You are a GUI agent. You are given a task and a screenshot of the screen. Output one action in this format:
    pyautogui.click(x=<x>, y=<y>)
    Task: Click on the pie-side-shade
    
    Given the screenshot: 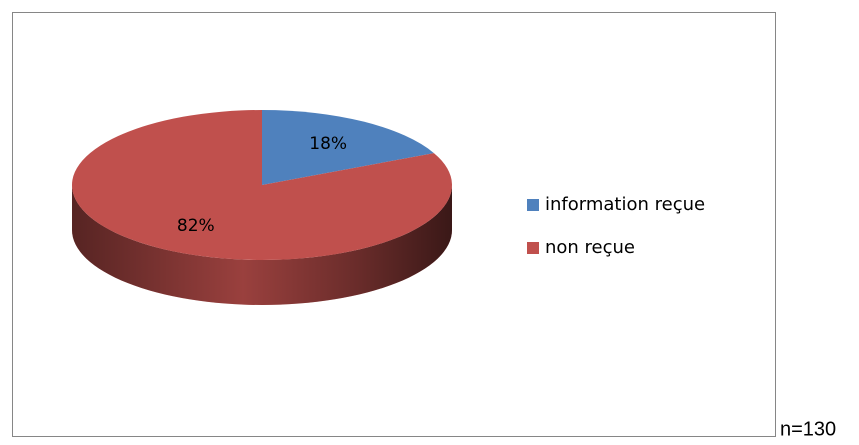 What is the action you would take?
    pyautogui.click(x=262, y=245)
    